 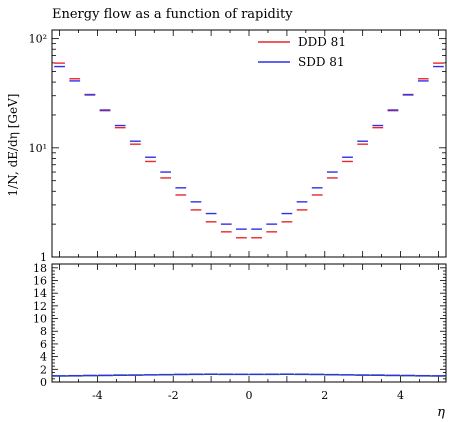 I want to click on ratio-y-tick-label: 0, so click(x=43, y=382).